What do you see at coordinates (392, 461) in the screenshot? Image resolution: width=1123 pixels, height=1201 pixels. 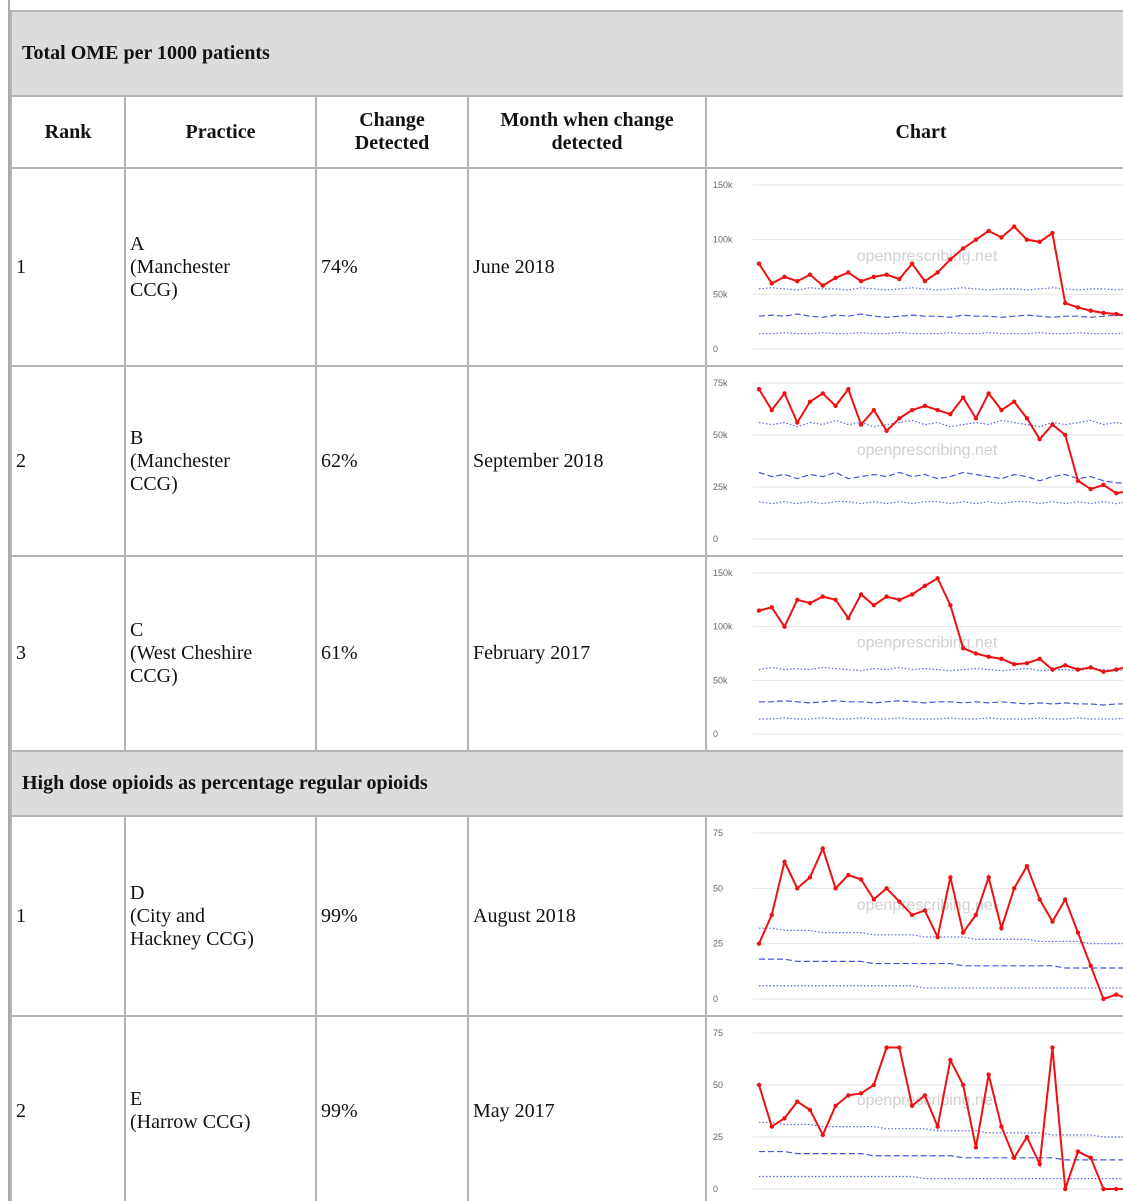 I see `change-detected: 62%` at bounding box center [392, 461].